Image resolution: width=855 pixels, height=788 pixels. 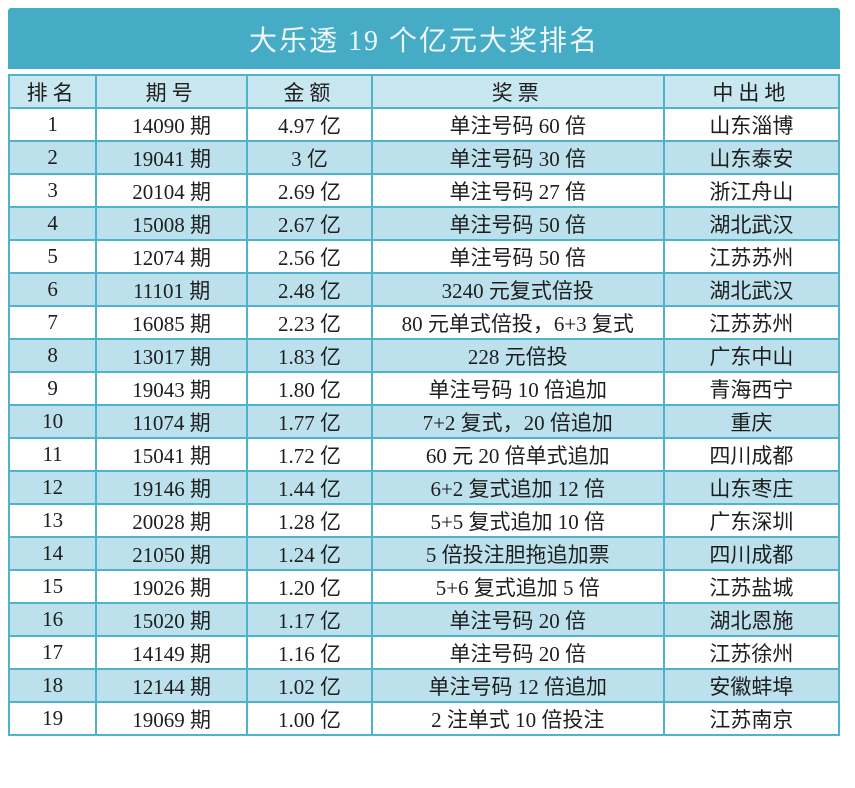 I want to click on cell-period: 15008 期, so click(x=172, y=223).